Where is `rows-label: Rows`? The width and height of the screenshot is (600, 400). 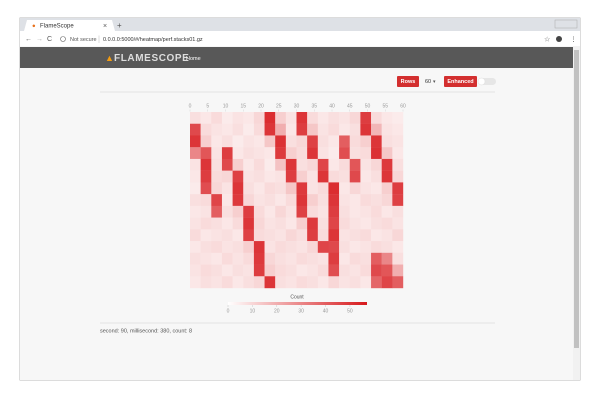 rows-label: Rows is located at coordinates (408, 82).